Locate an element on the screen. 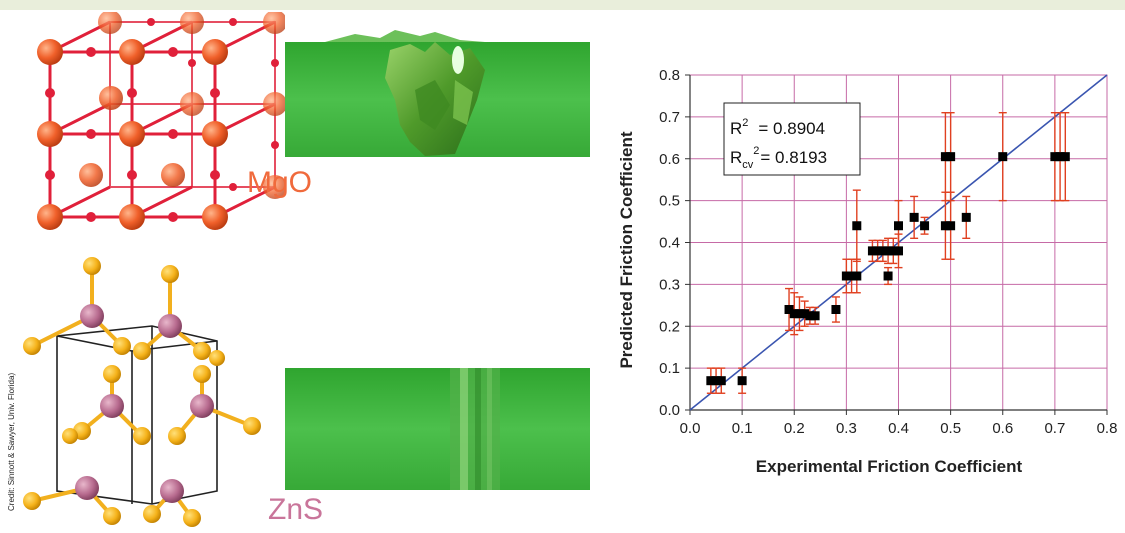 This screenshot has height=533, width=1125. x-tick-label: 0.5 is located at coordinates (950, 428).